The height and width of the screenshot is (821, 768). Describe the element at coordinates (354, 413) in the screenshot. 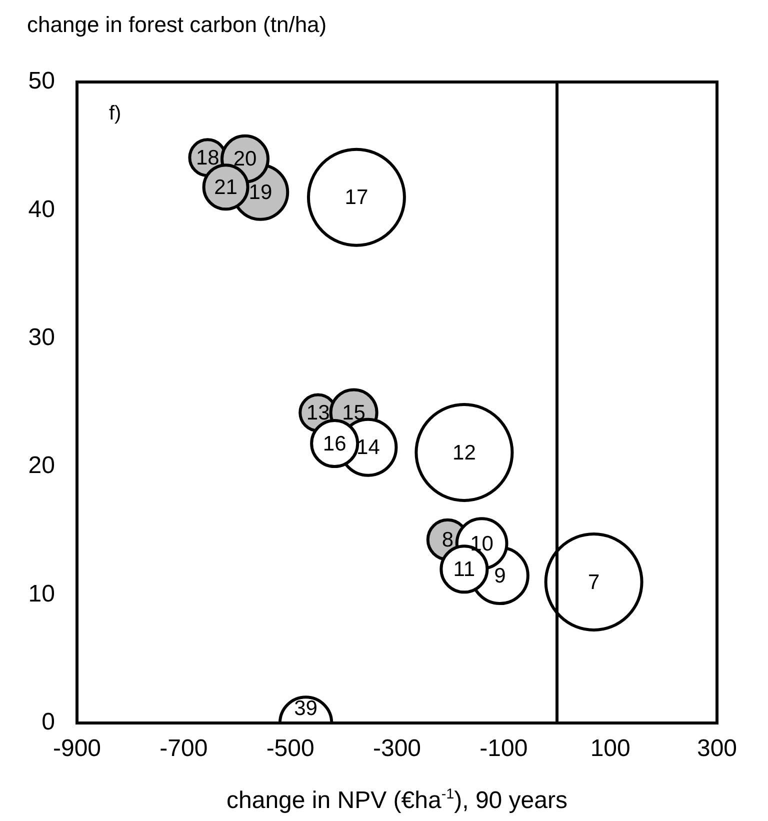

I see `annotation: 15` at that location.